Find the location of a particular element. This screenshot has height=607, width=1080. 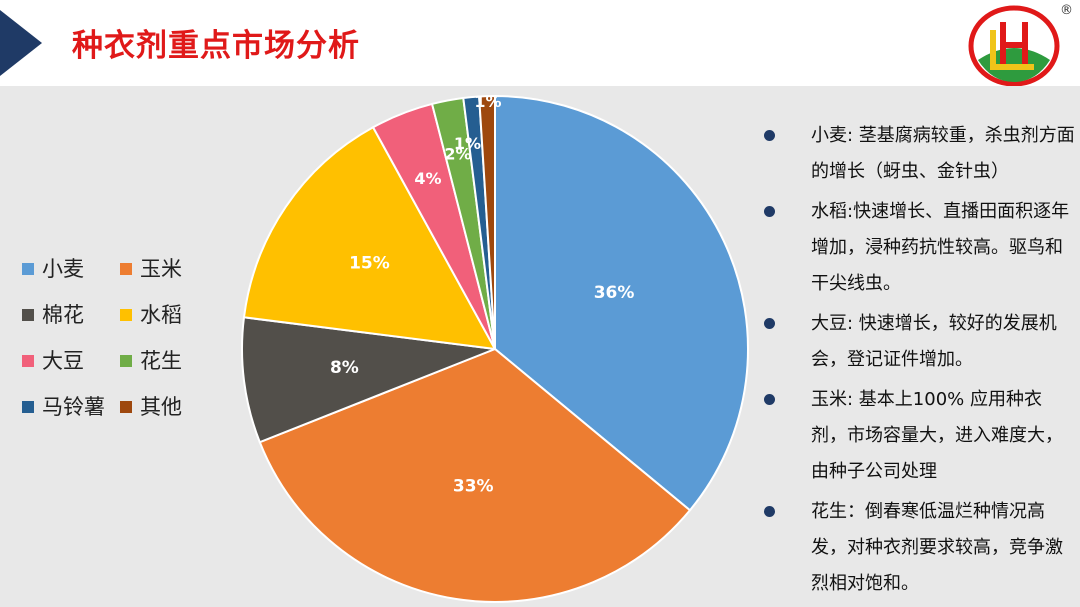

pie-data-label-4: 15% is located at coordinates (369, 264).